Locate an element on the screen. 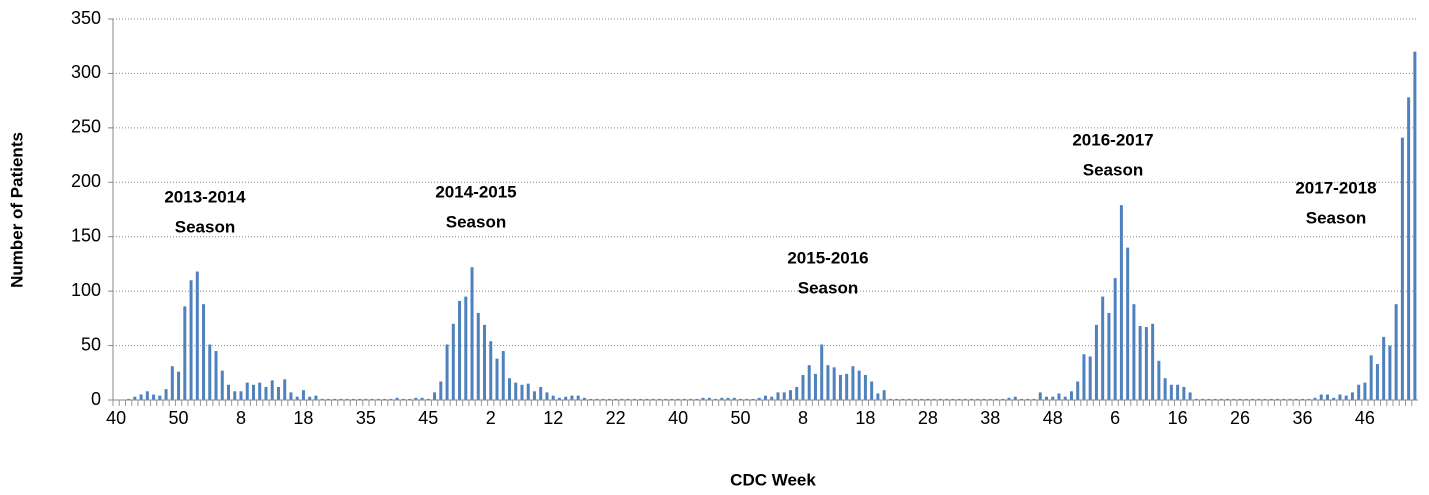 This screenshot has height=495, width=1429. x-tick-label: 35 is located at coordinates (366, 418).